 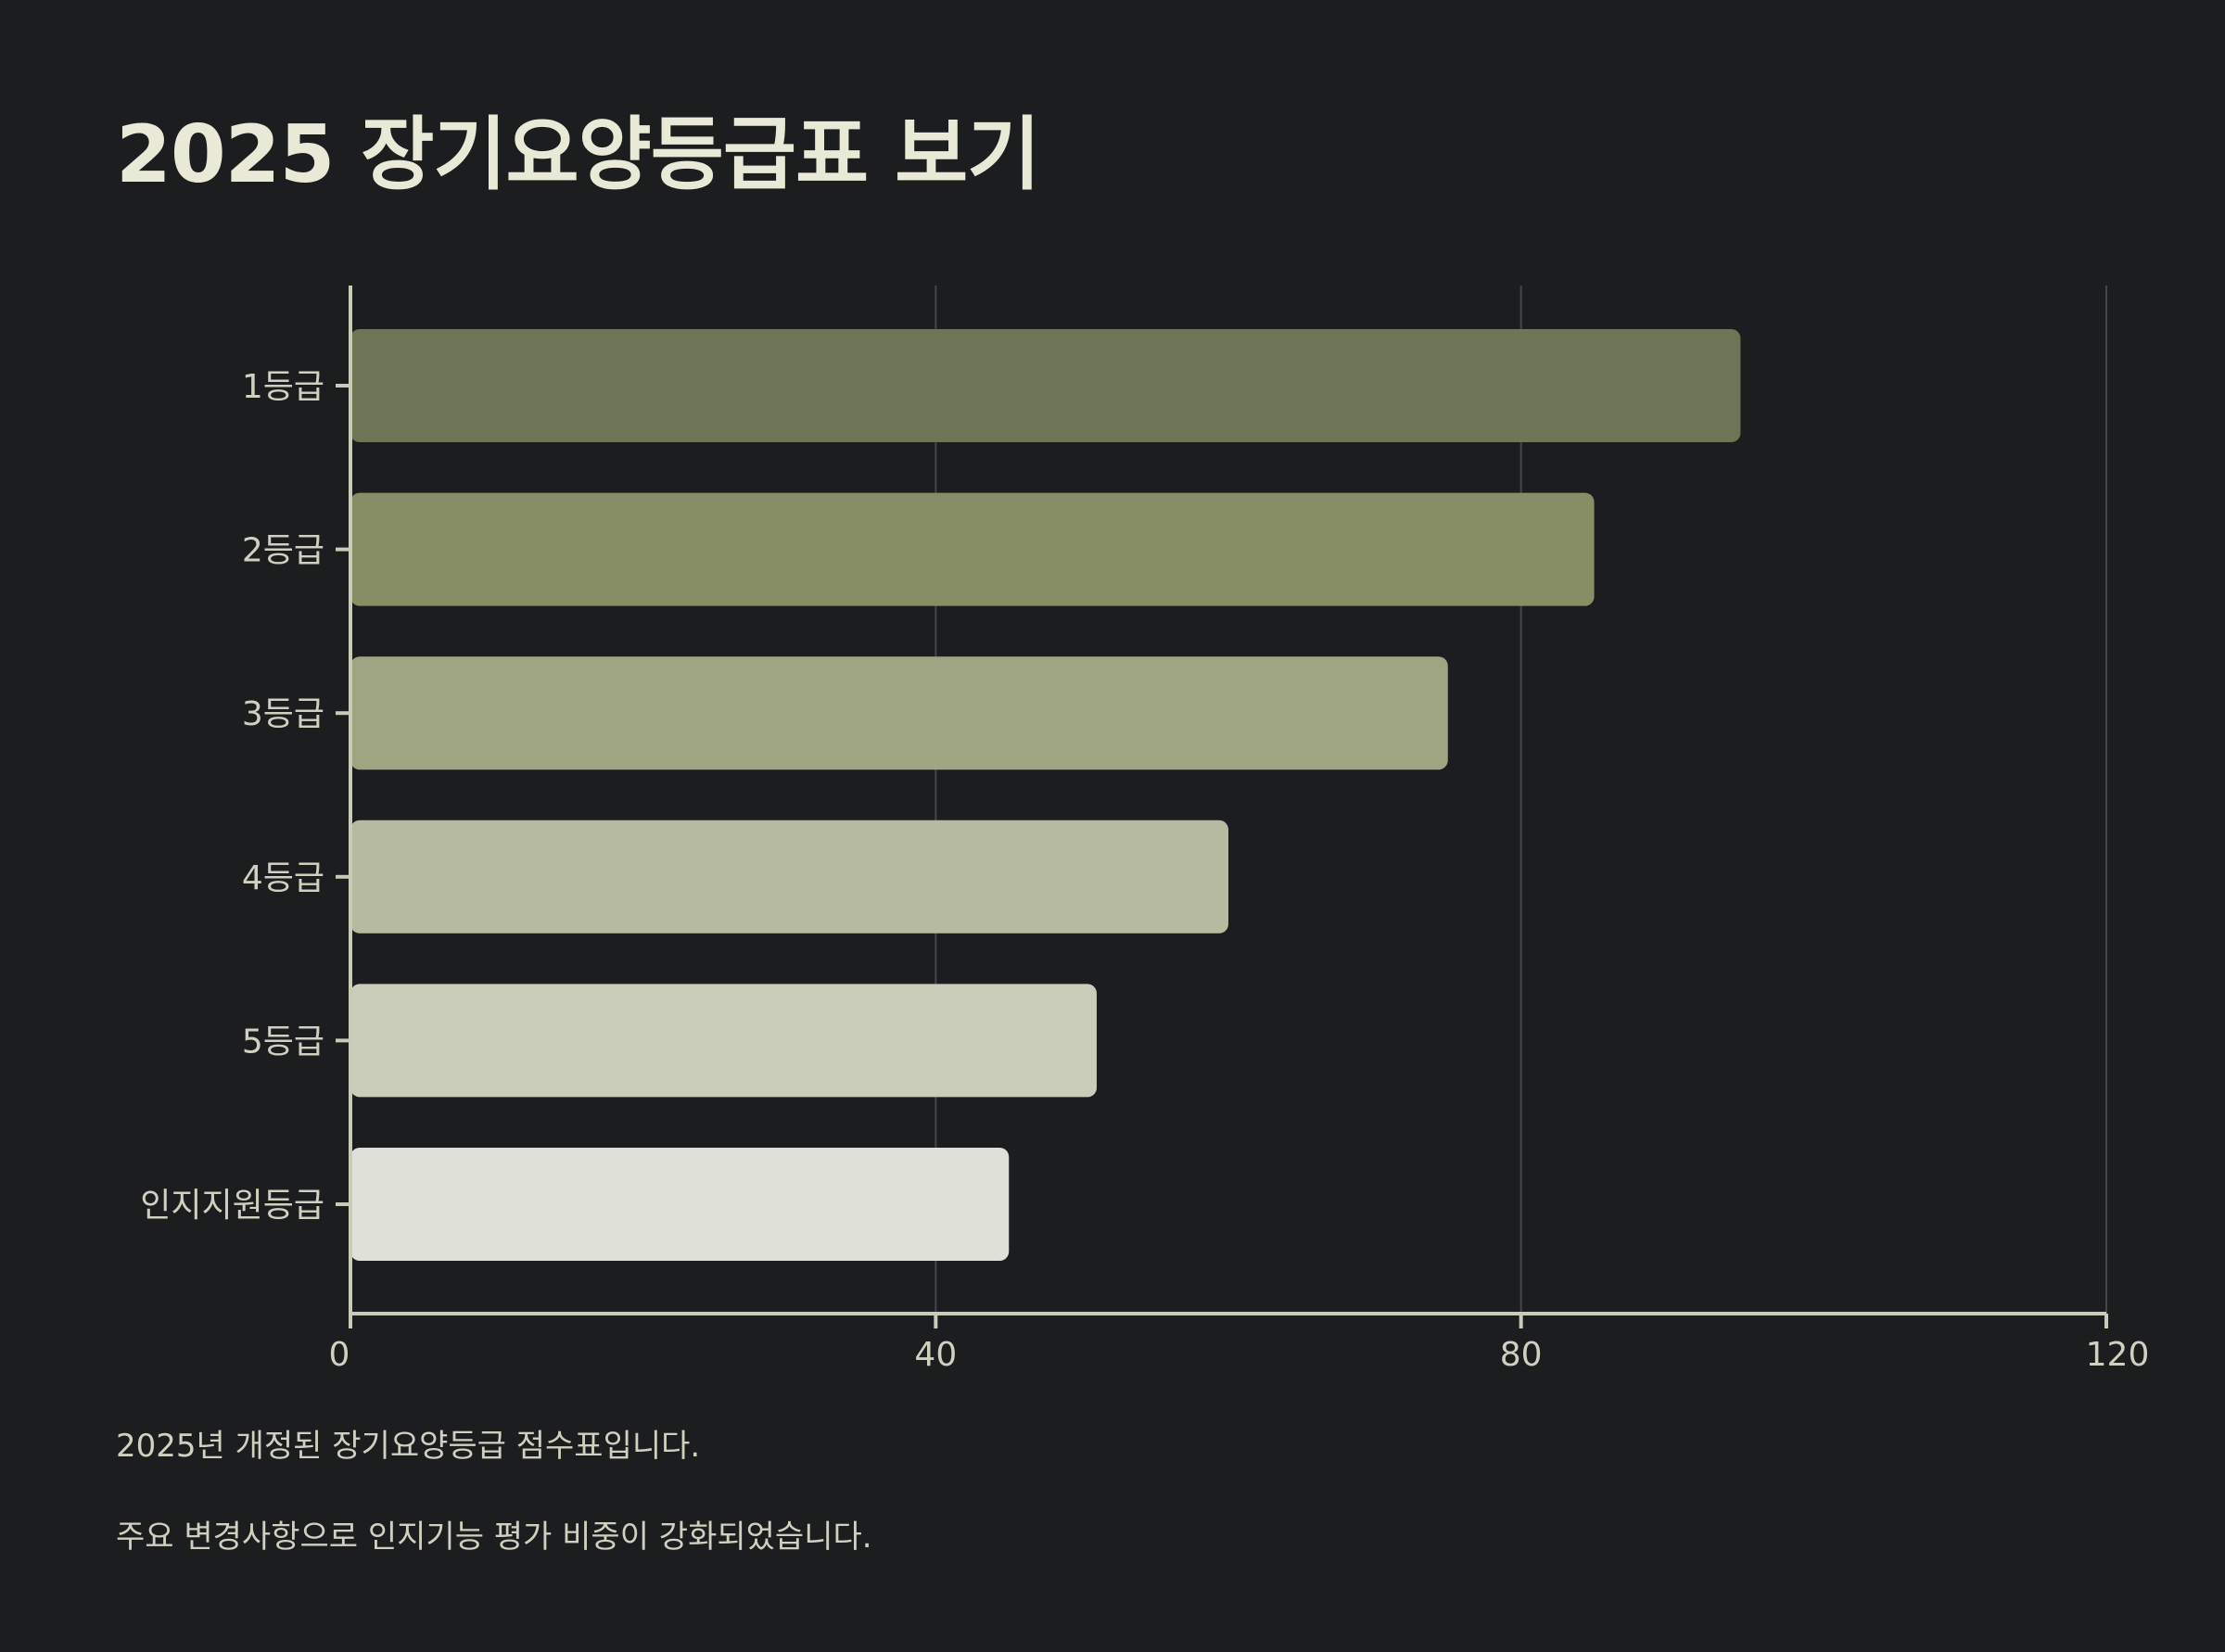 What do you see at coordinates (283, 1042) in the screenshot?
I see `y-tick-label-5등급: 5등급` at bounding box center [283, 1042].